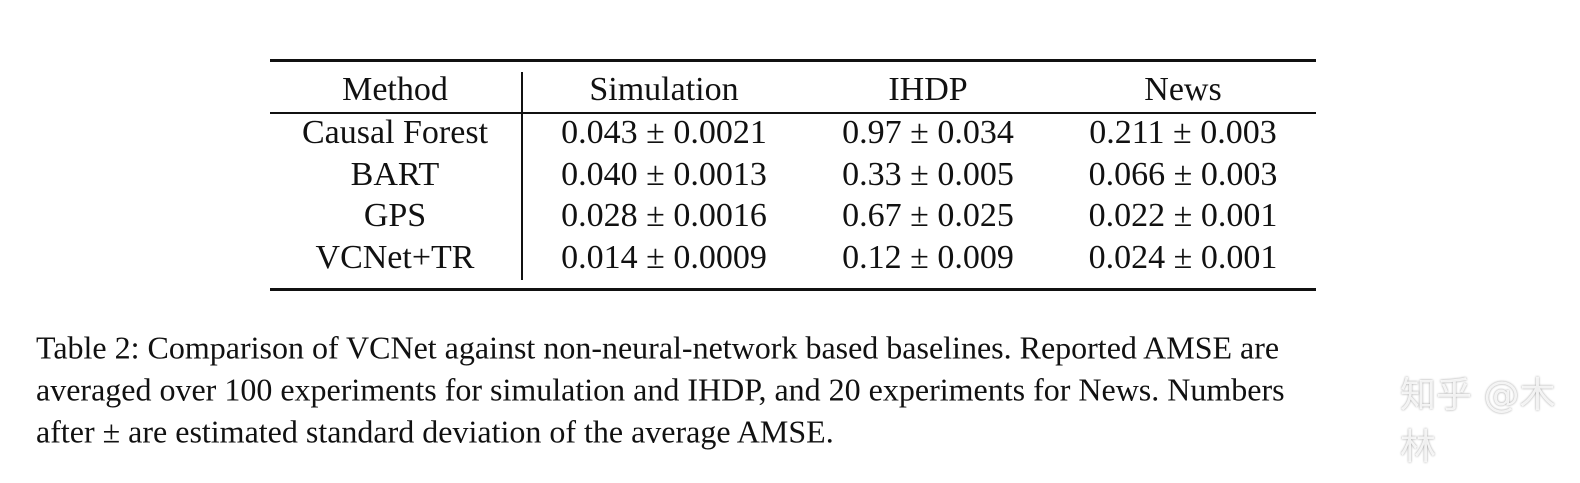  Describe the element at coordinates (664, 89) in the screenshot. I see `column-header: Simulation` at that location.